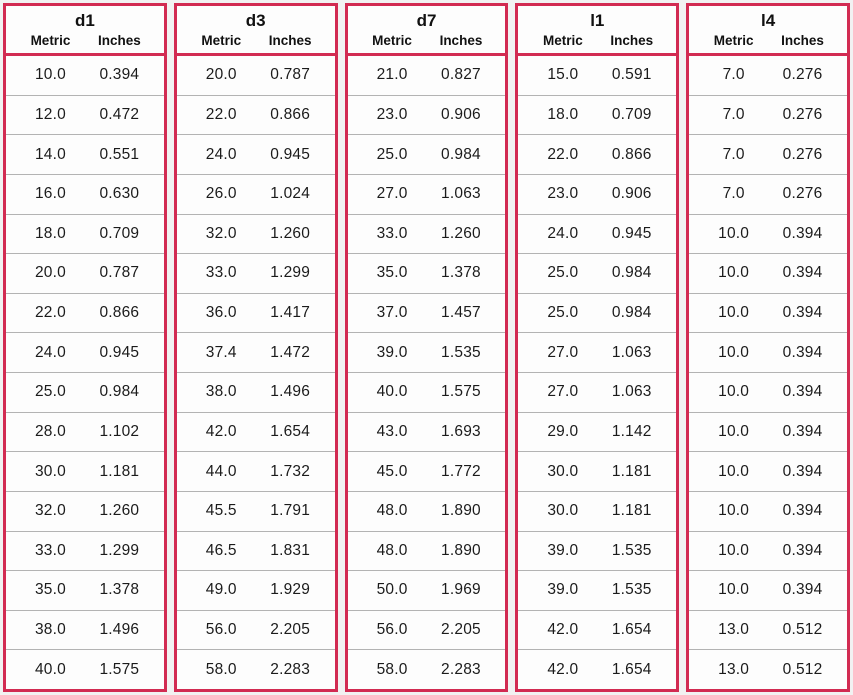  Describe the element at coordinates (461, 630) in the screenshot. I see `inches-value: 2.205` at that location.